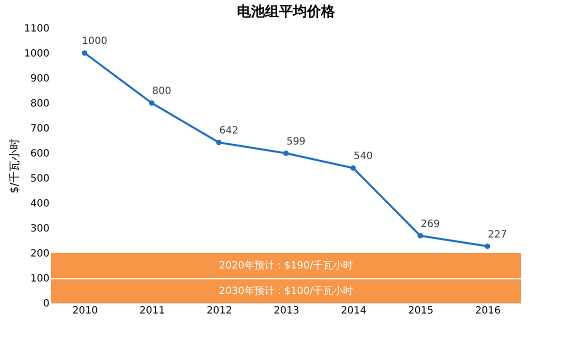 The image size is (561, 350). Describe the element at coordinates (46, 304) in the screenshot. I see `y-tick-label: 0` at that location.